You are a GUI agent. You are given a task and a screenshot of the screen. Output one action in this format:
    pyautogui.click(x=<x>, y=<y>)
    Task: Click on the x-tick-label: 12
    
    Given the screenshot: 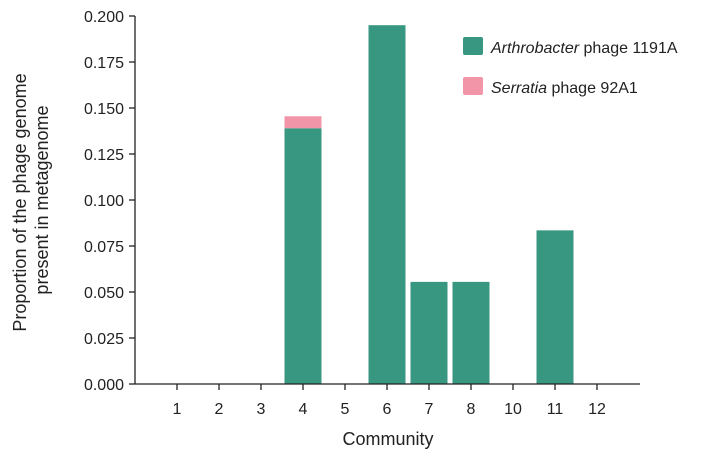 What is the action you would take?
    pyautogui.click(x=597, y=409)
    